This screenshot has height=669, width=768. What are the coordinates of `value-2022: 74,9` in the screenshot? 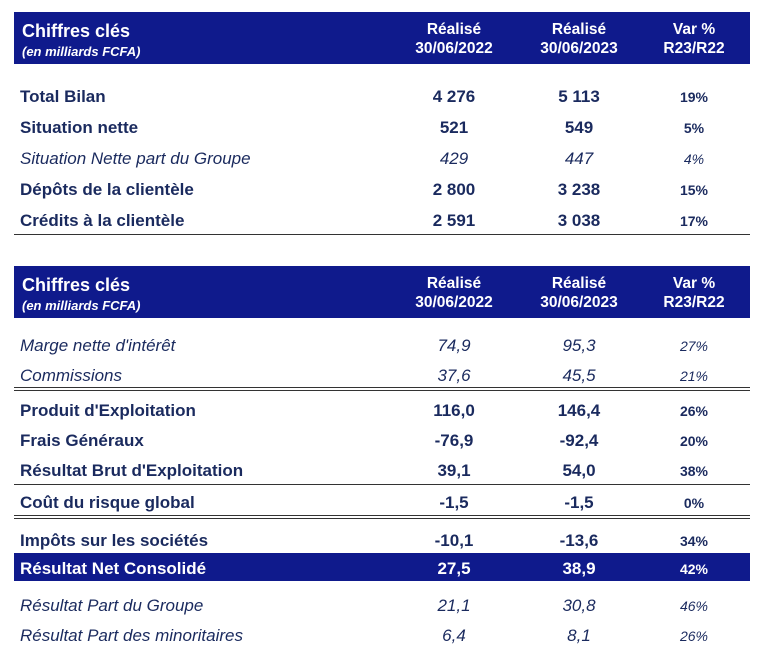 It's located at (454, 345).